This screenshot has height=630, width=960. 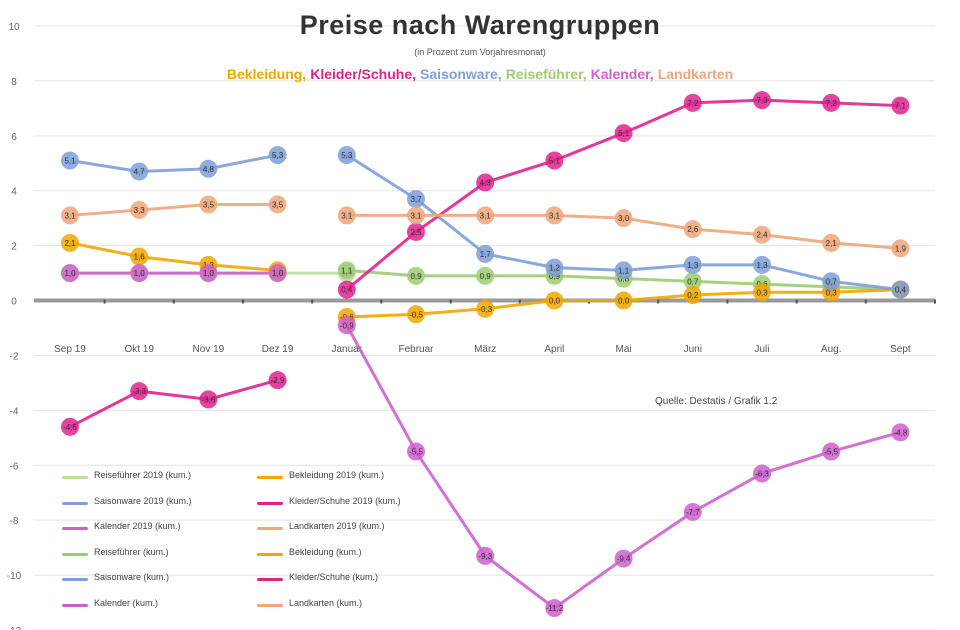 I want to click on data-label: 0,0, so click(x=624, y=301).